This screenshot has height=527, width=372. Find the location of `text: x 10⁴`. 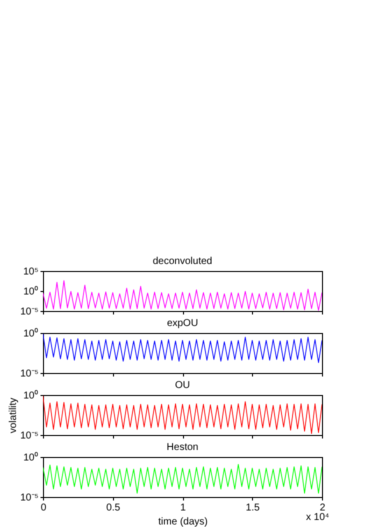

text: x 10⁴ is located at coordinates (318, 517).